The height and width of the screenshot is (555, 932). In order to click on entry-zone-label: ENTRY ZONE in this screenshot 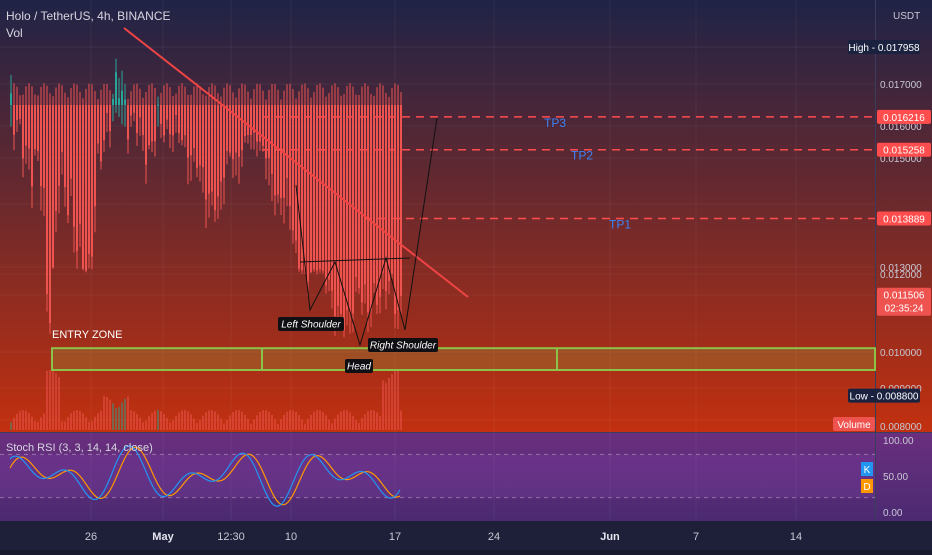, I will do `click(87, 335)`.